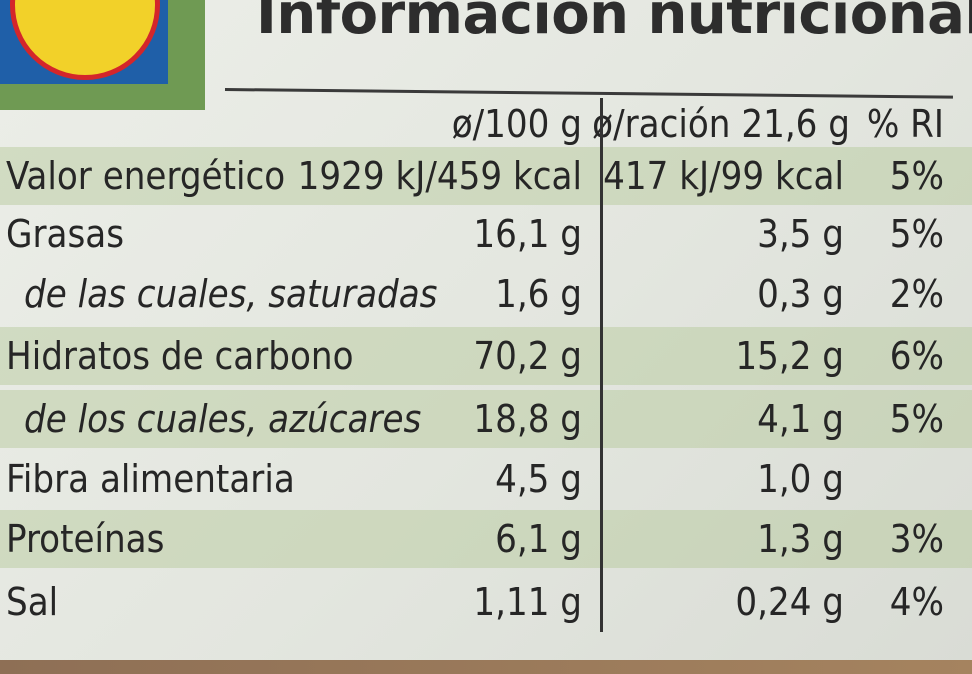 Image resolution: width=972 pixels, height=674 pixels. What do you see at coordinates (916, 539) in the screenshot?
I see `row-ri: 3%` at bounding box center [916, 539].